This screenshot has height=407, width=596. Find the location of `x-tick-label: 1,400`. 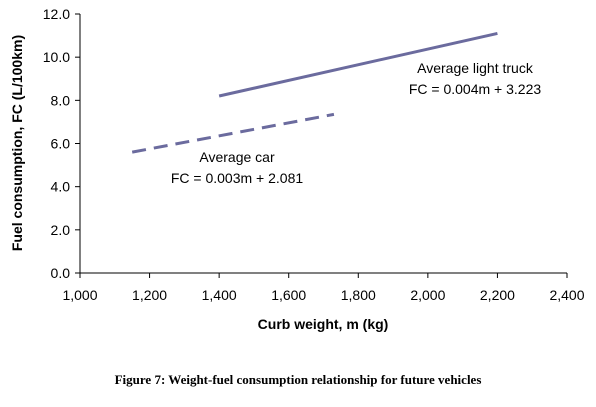

x-tick-label: 1,400 is located at coordinates (219, 295).